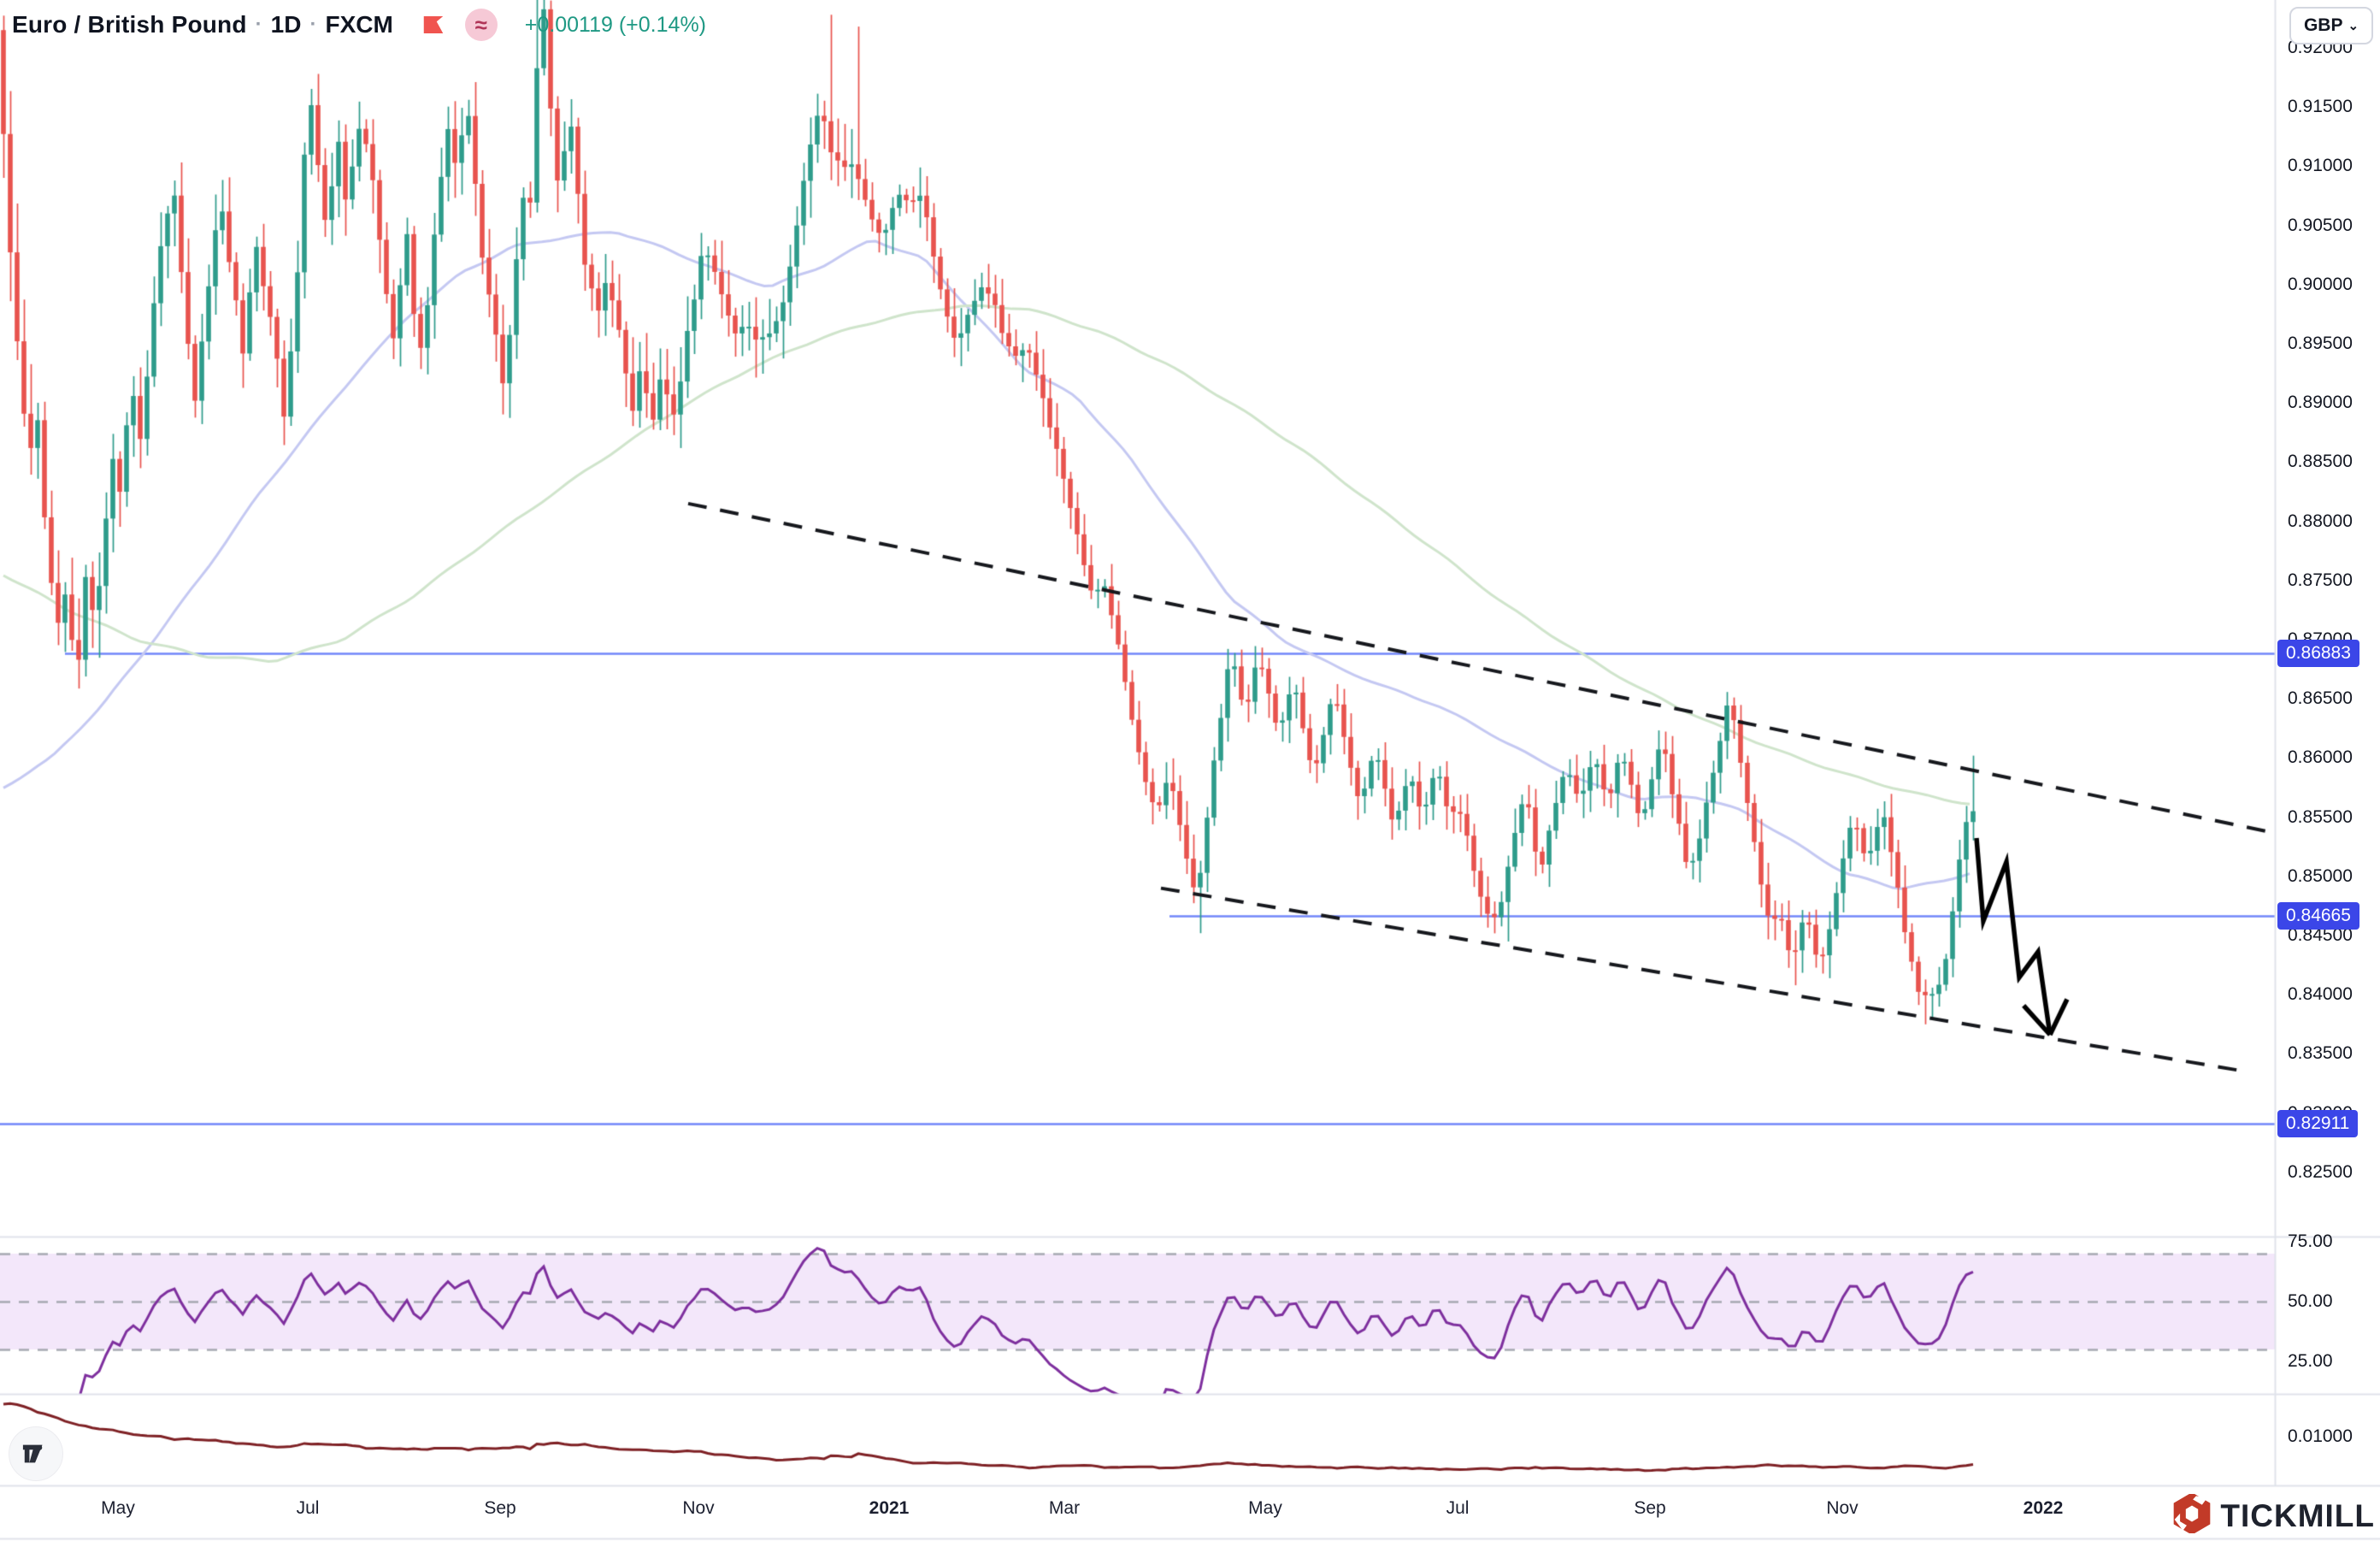  What do you see at coordinates (2320, 1436) in the screenshot?
I see `atr-axis-label: 0.01000` at bounding box center [2320, 1436].